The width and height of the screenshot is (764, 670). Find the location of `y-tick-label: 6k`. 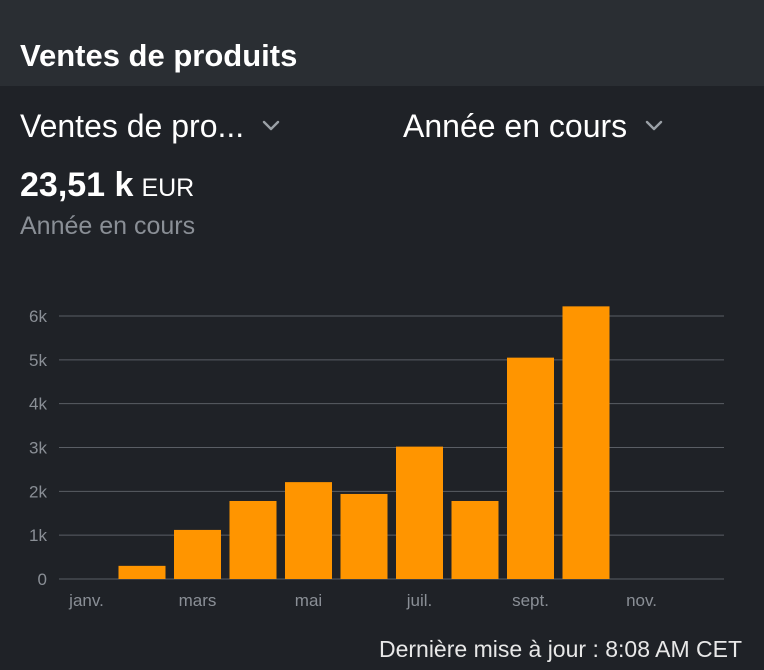

y-tick-label: 6k is located at coordinates (38, 316).